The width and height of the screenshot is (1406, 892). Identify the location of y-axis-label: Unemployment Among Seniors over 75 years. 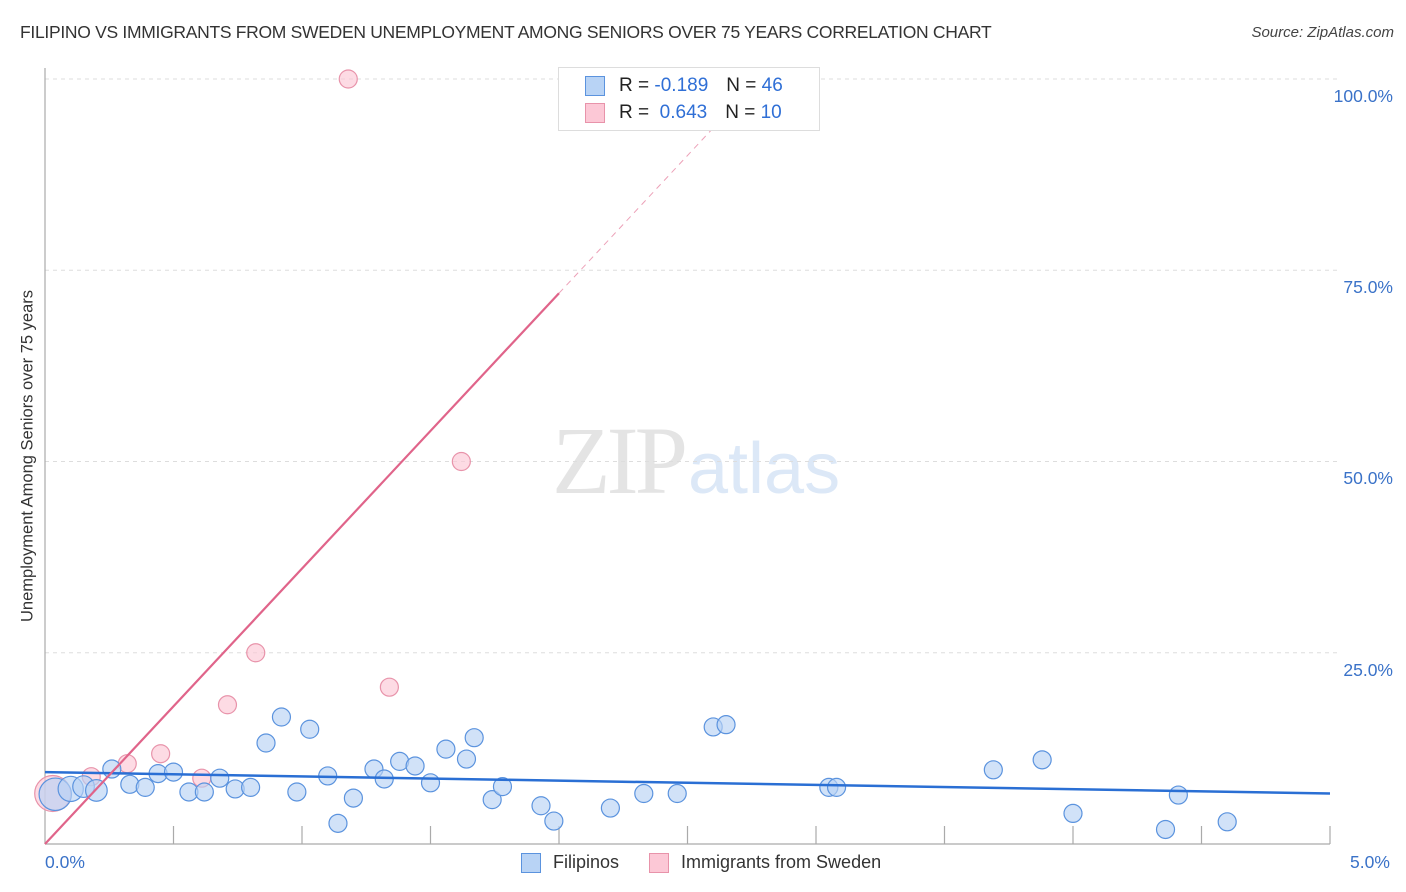
(27, 456).